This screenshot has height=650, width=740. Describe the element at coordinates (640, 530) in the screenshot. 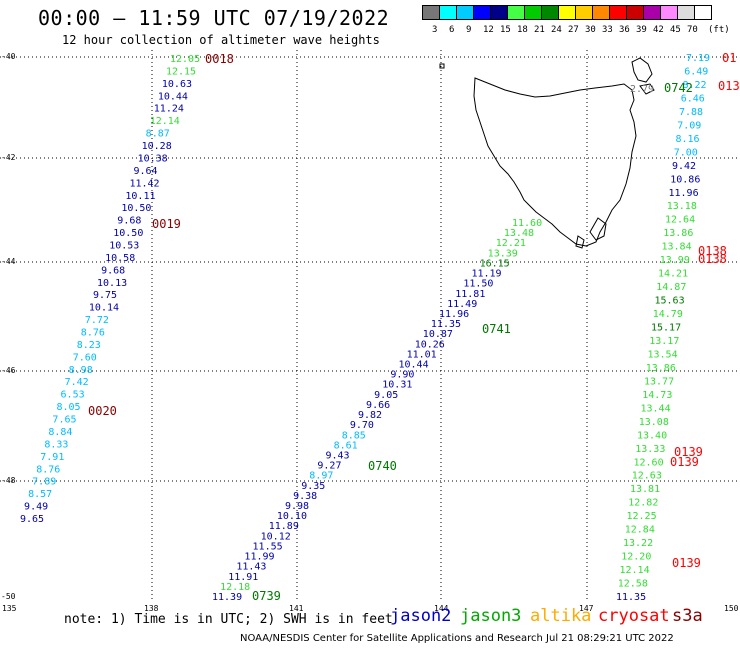

I see `wave-height-value: 12.84` at that location.